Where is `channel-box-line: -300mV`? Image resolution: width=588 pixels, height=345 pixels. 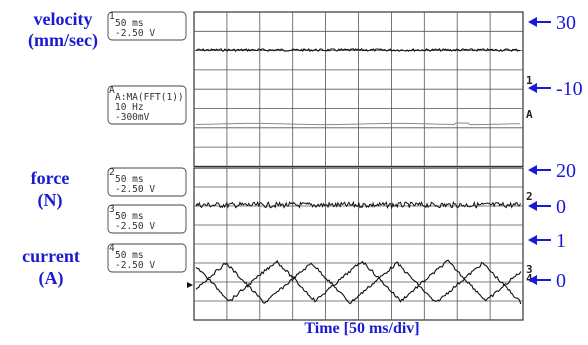
channel-box-line: -300mV is located at coordinates (132, 117).